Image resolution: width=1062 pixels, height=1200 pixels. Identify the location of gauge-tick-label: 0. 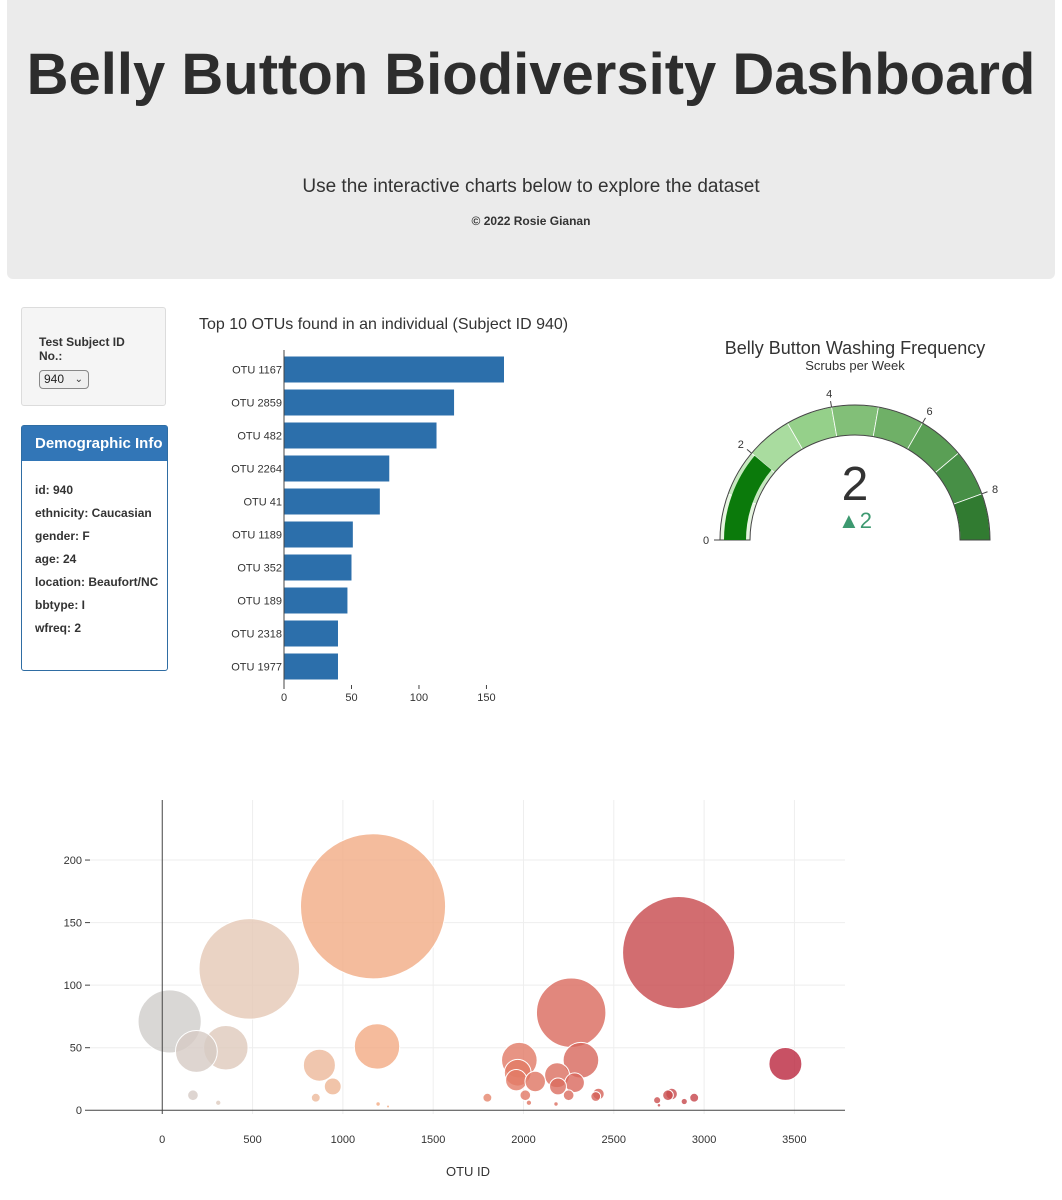
(706, 541).